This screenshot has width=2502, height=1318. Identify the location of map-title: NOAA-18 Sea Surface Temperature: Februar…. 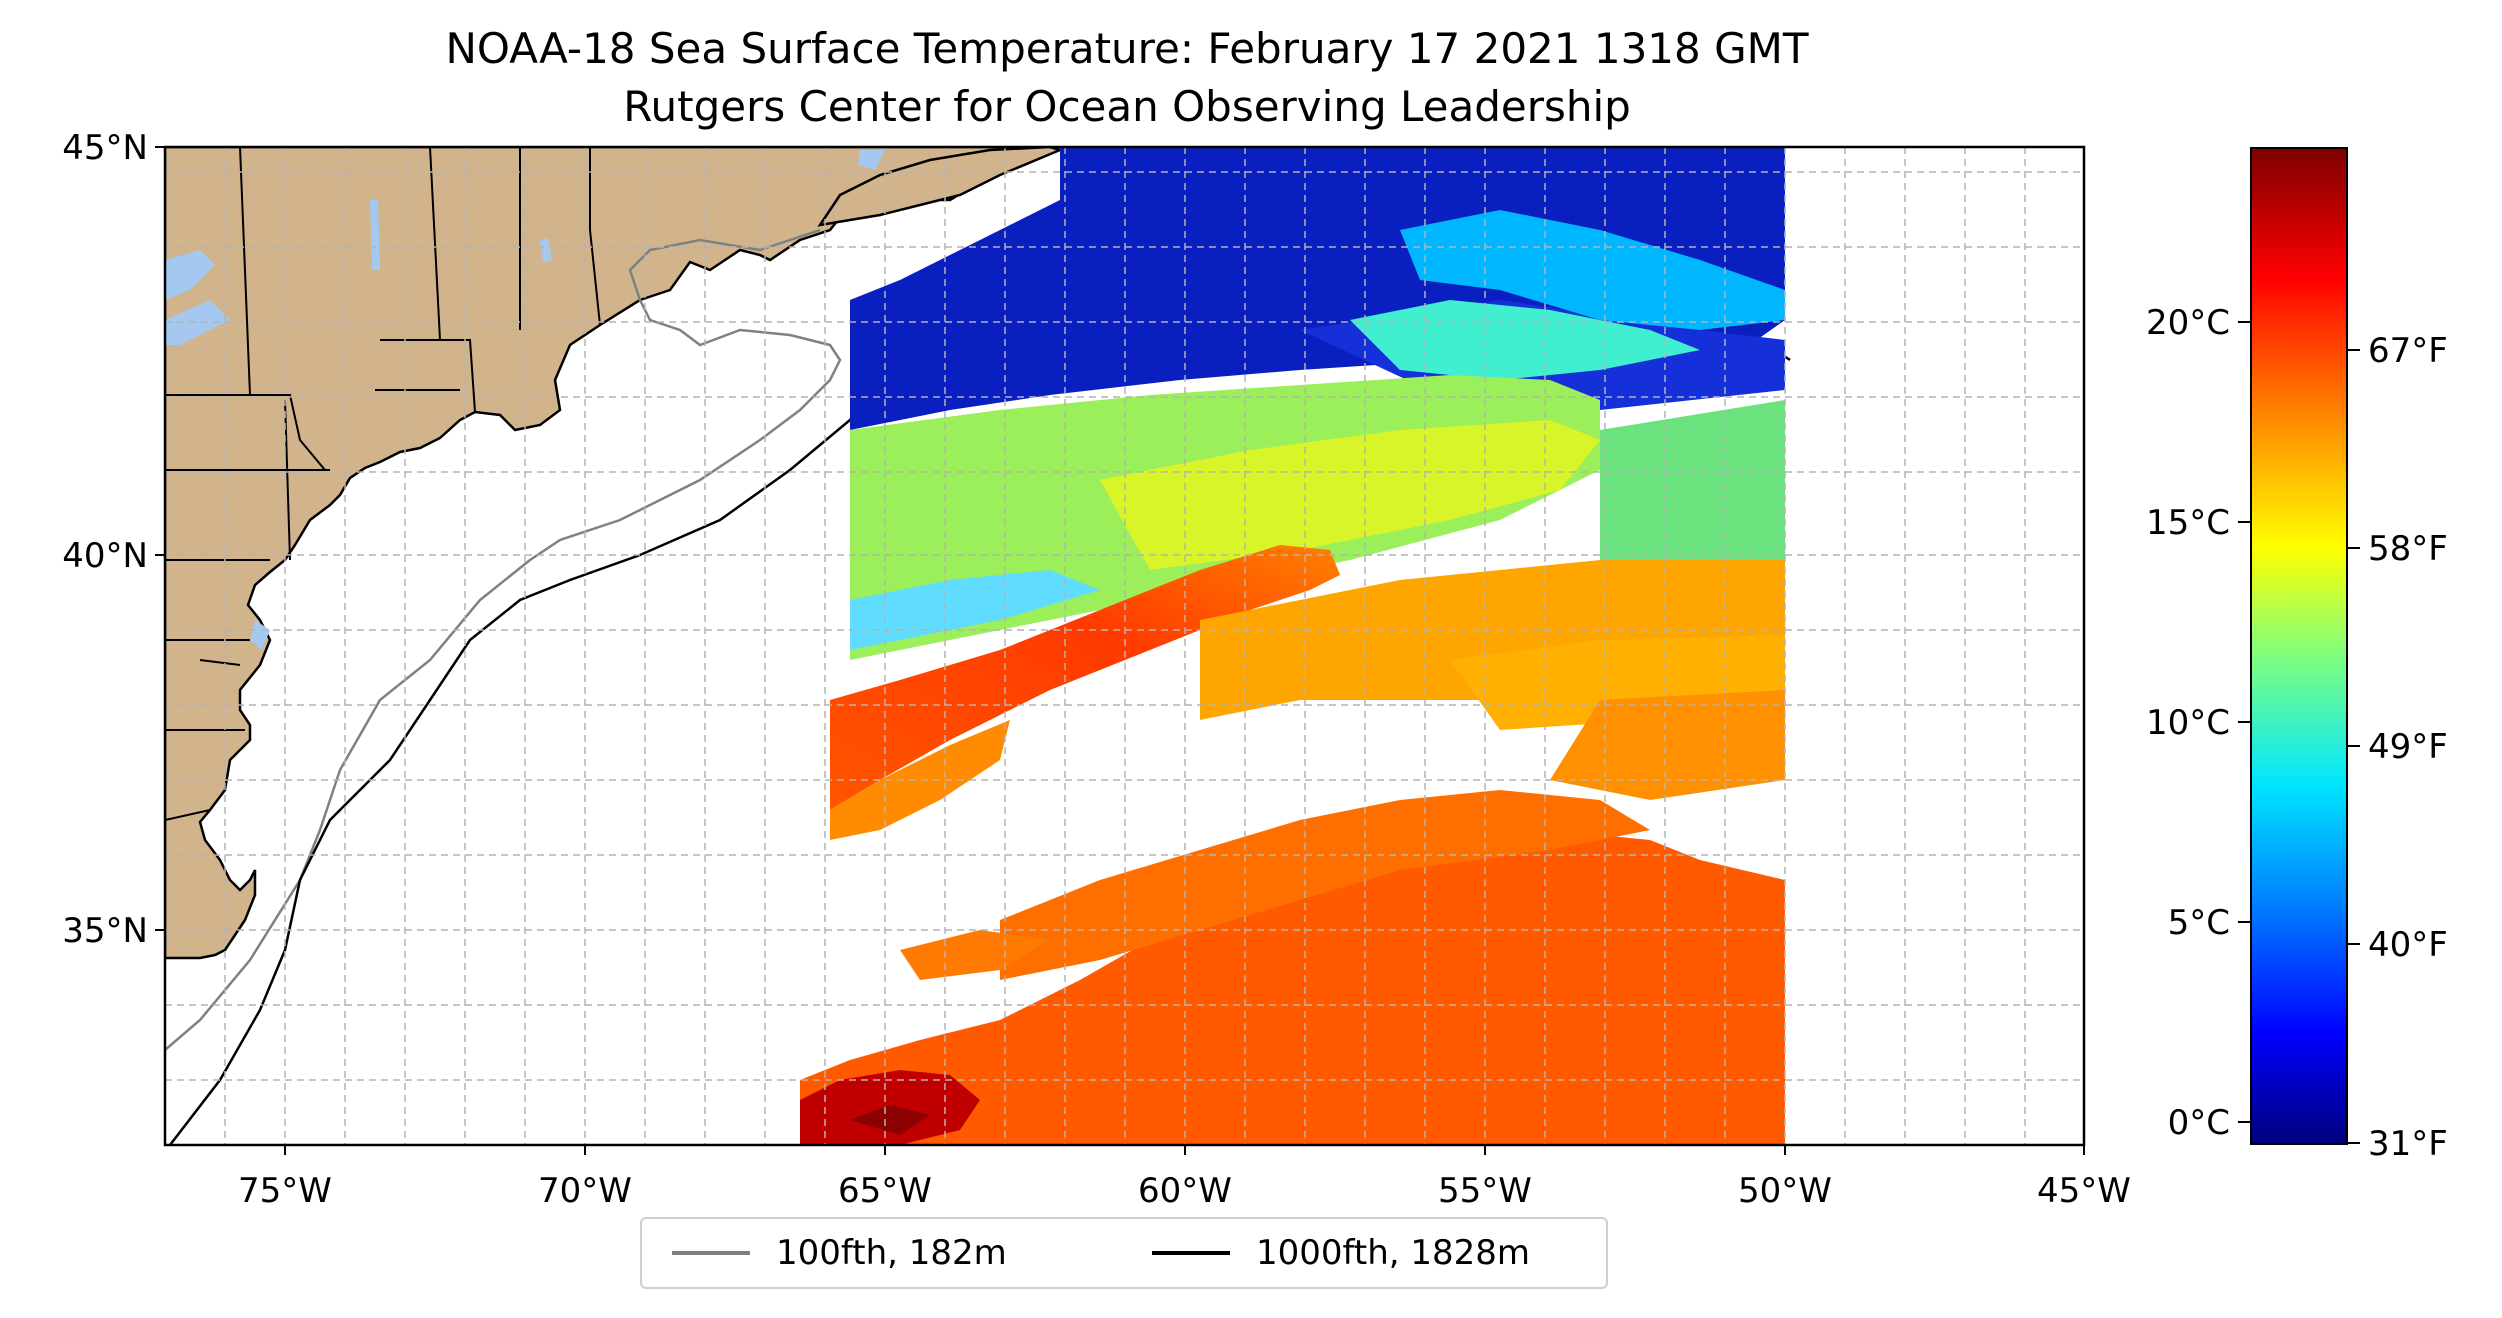
(1127, 48).